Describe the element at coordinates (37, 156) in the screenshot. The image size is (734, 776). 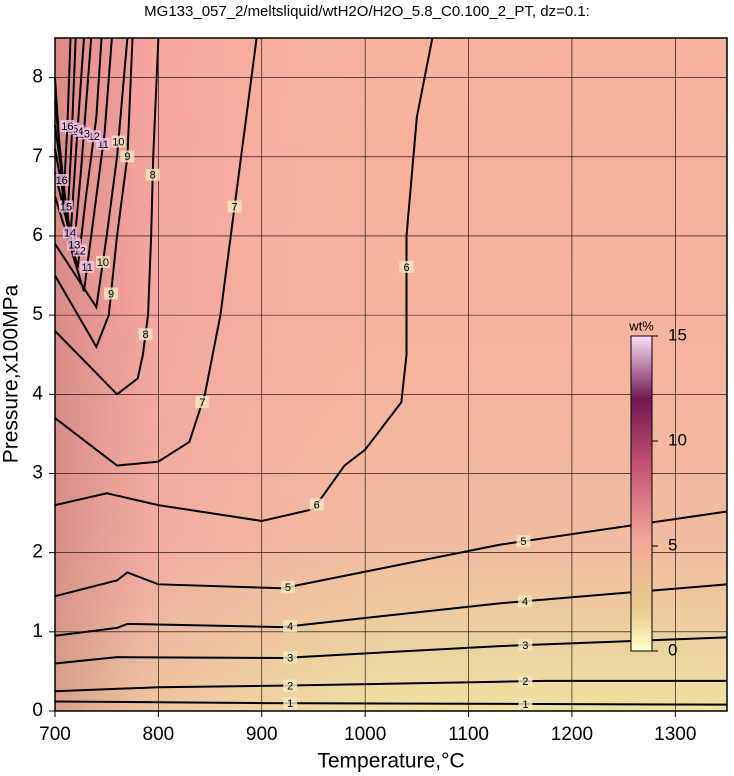
I see `y-tick-label: 7` at that location.